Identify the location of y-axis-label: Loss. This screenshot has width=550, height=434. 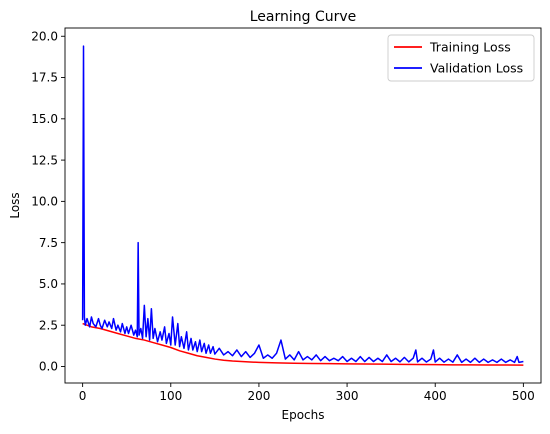
(15, 205).